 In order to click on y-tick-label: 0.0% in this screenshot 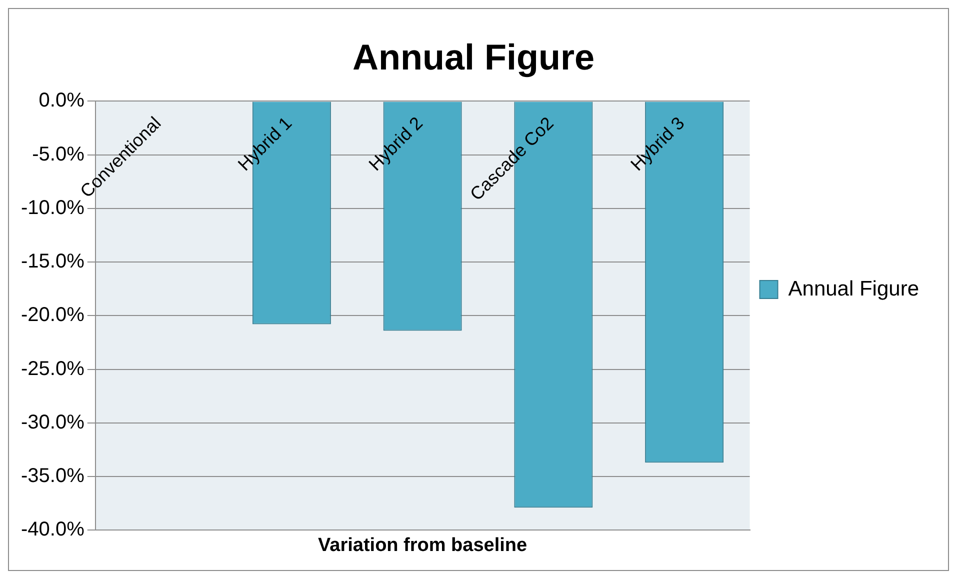, I will do `click(61, 101)`.